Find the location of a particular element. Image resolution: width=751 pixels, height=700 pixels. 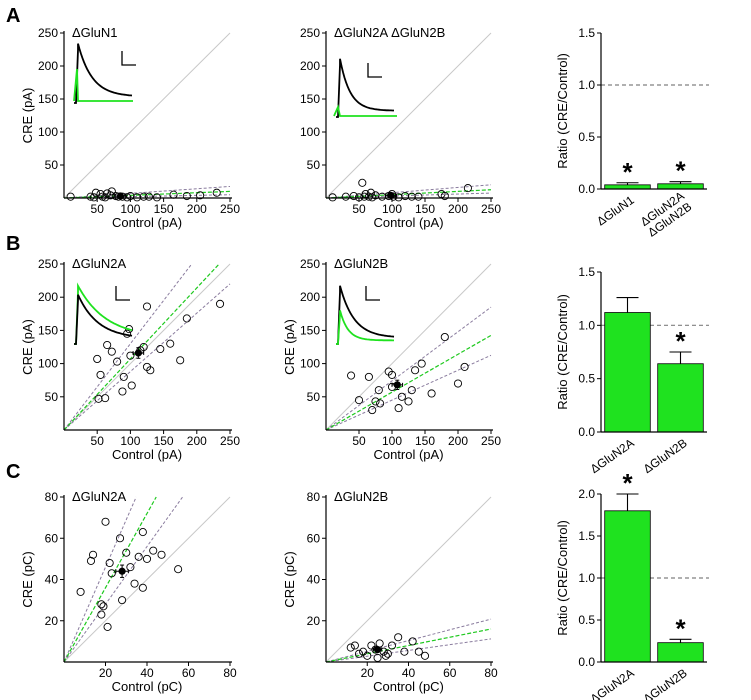

y-tick-label: 200 is located at coordinates (48, 66).